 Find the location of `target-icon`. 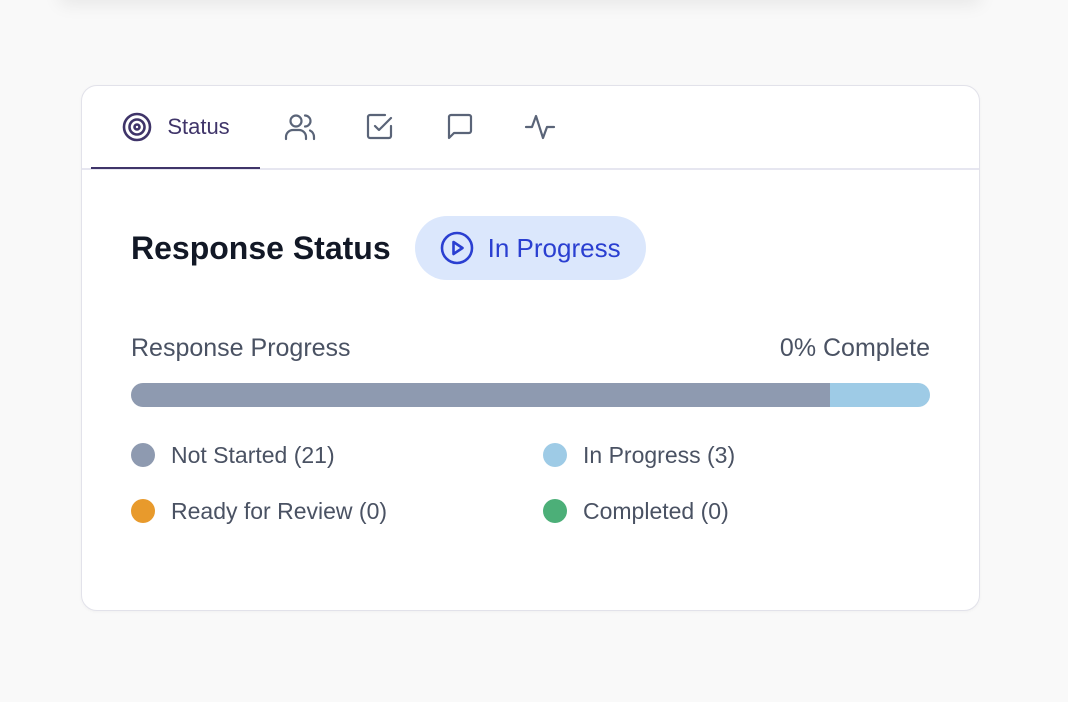

target-icon is located at coordinates (137, 127).